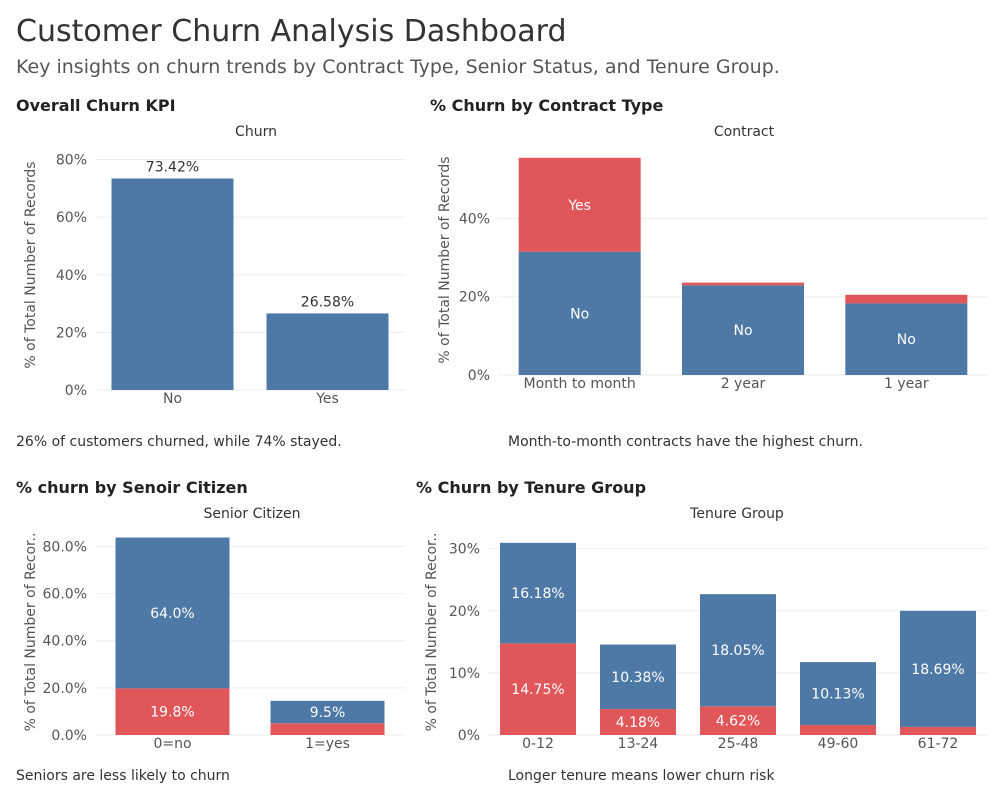 The image size is (1000, 800). I want to click on senior-ytick-label: 20.0%, so click(65, 689).